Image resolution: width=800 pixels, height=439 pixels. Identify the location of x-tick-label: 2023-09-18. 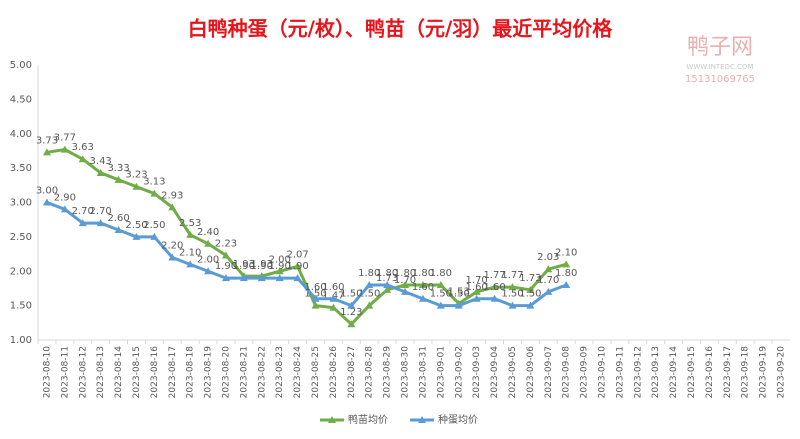
(746, 372).